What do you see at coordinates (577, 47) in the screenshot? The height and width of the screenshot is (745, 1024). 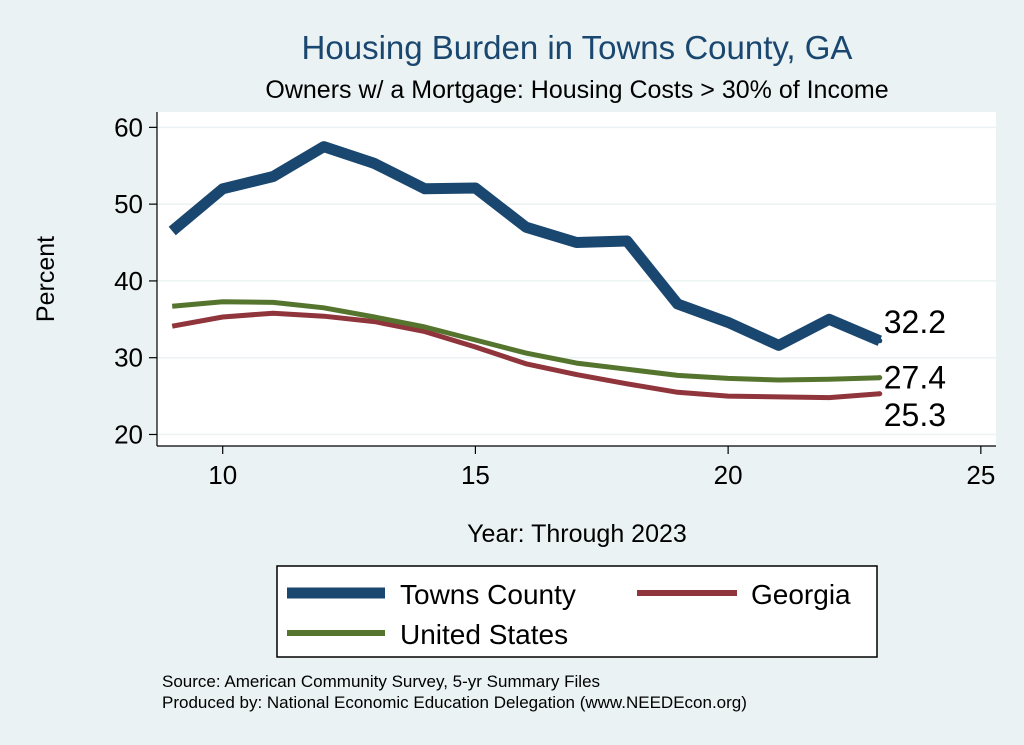 I see `chart-title: Housing Burden in Towns County, GA` at bounding box center [577, 47].